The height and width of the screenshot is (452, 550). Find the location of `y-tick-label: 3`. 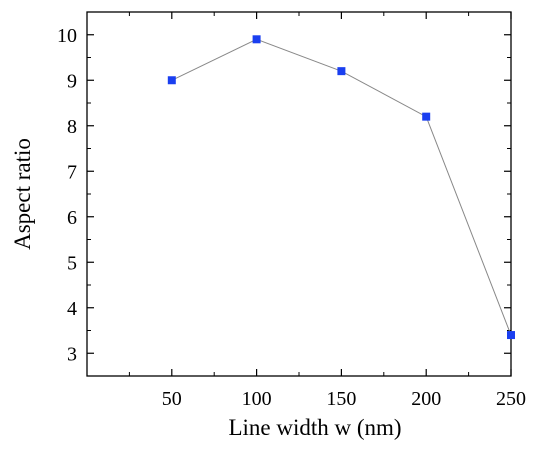

y-tick-label: 3 is located at coordinates (72, 354).